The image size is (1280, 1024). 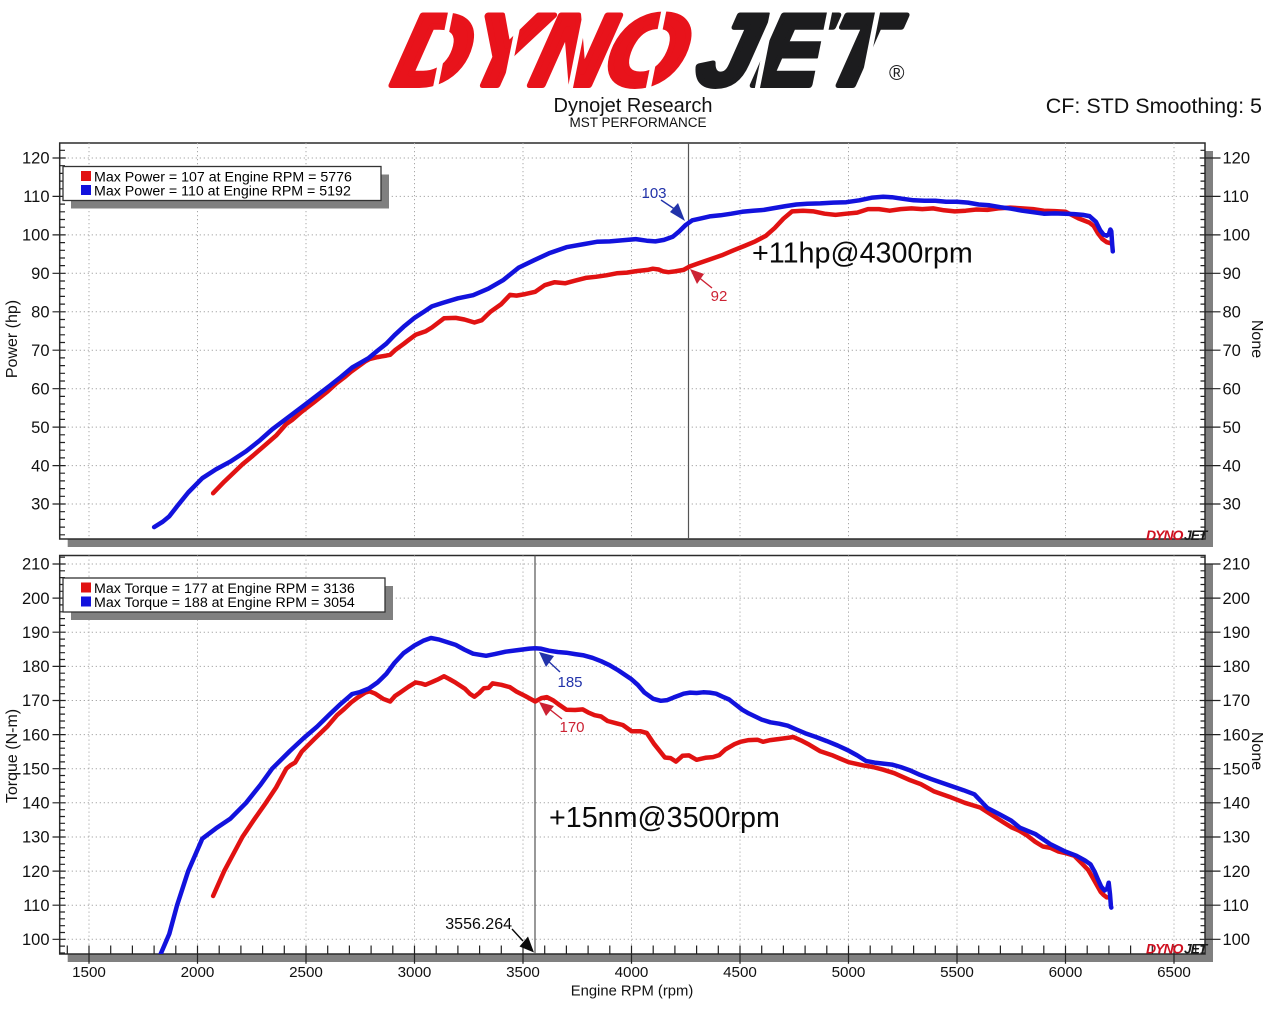 I want to click on svg-text: CF: STD Smoothing: 5, so click(x=1154, y=106).